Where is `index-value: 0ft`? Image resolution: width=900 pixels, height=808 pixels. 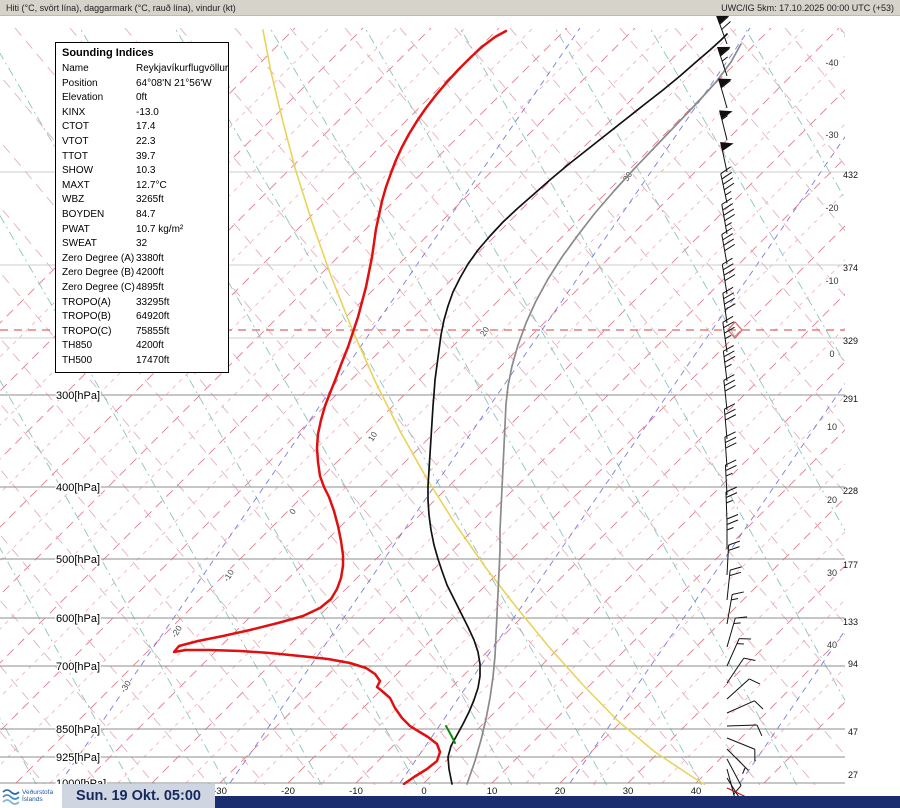
index-value: 0ft is located at coordinates (142, 98).